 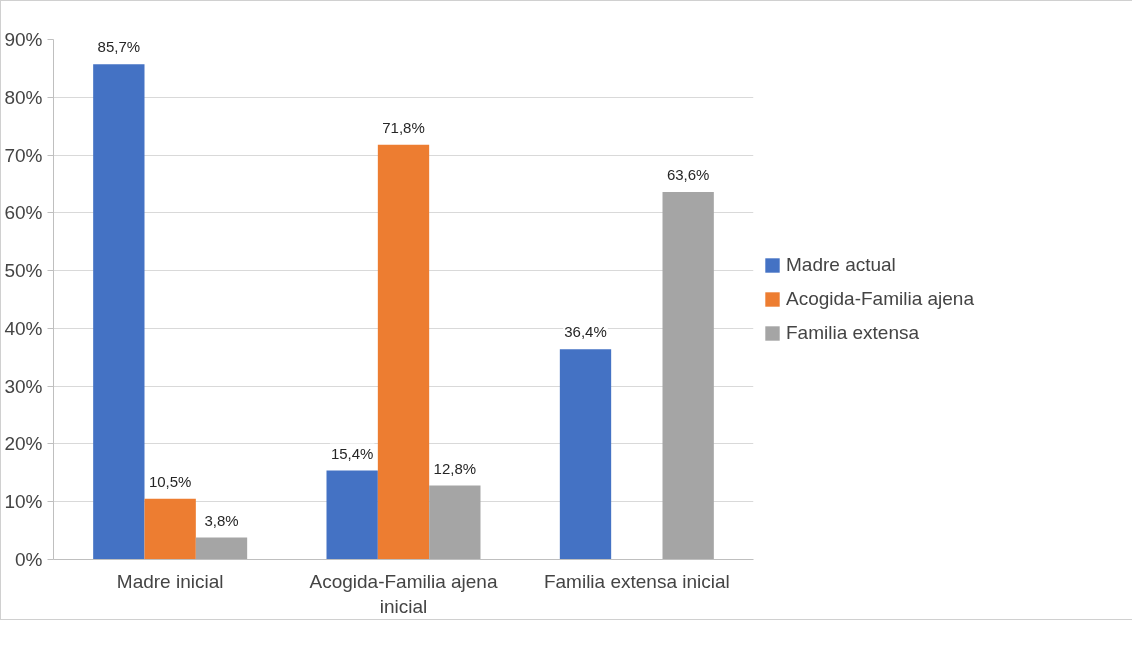 What do you see at coordinates (352, 453) in the screenshot?
I see `data-label: 15,4%` at bounding box center [352, 453].